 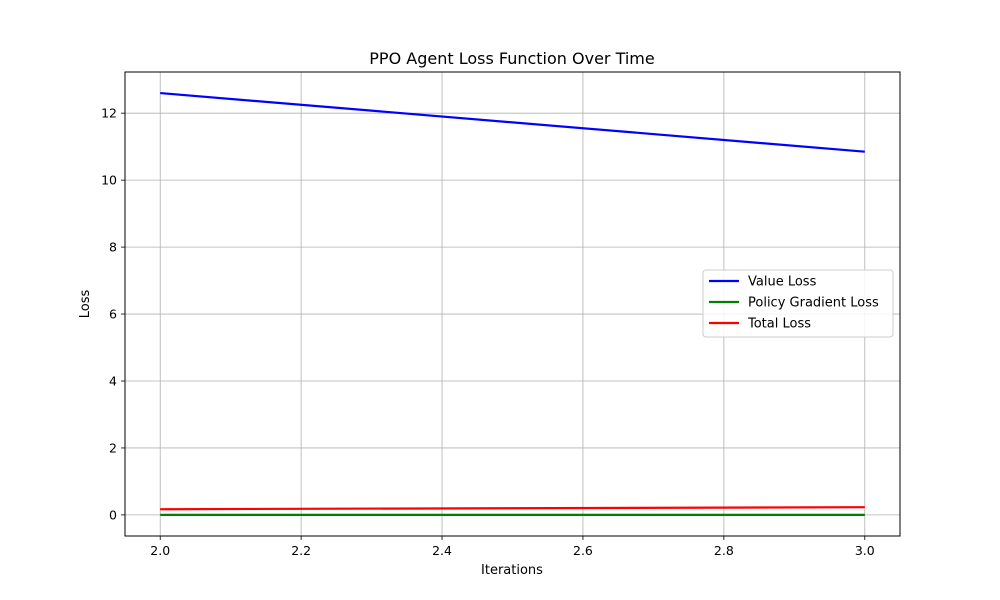 What do you see at coordinates (160, 550) in the screenshot?
I see `x-tick-label: 2.0` at bounding box center [160, 550].